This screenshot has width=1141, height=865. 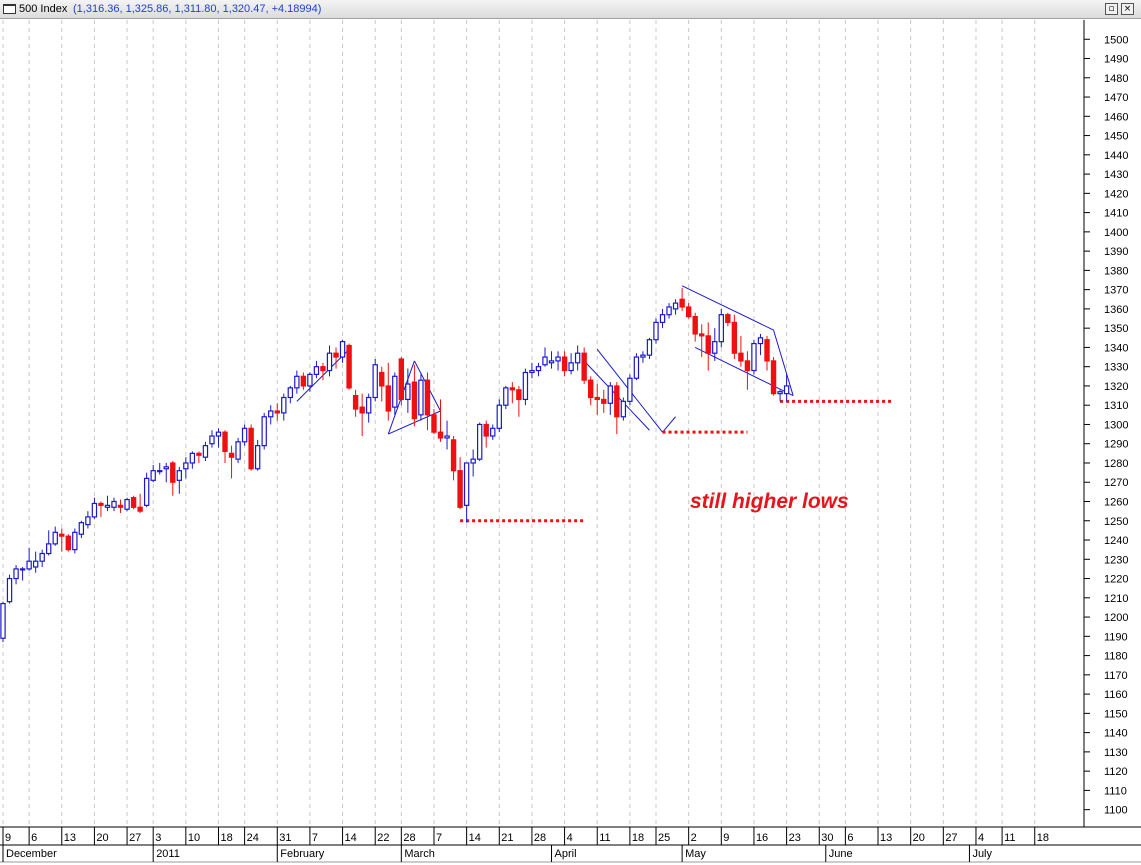 I want to click on restore-window-button: ▫, so click(x=1111, y=9).